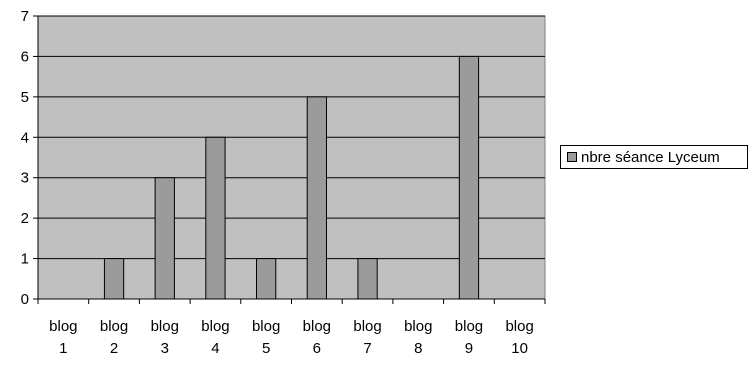  What do you see at coordinates (418, 337) in the screenshot?
I see `x-tick-label: blog 8` at bounding box center [418, 337].